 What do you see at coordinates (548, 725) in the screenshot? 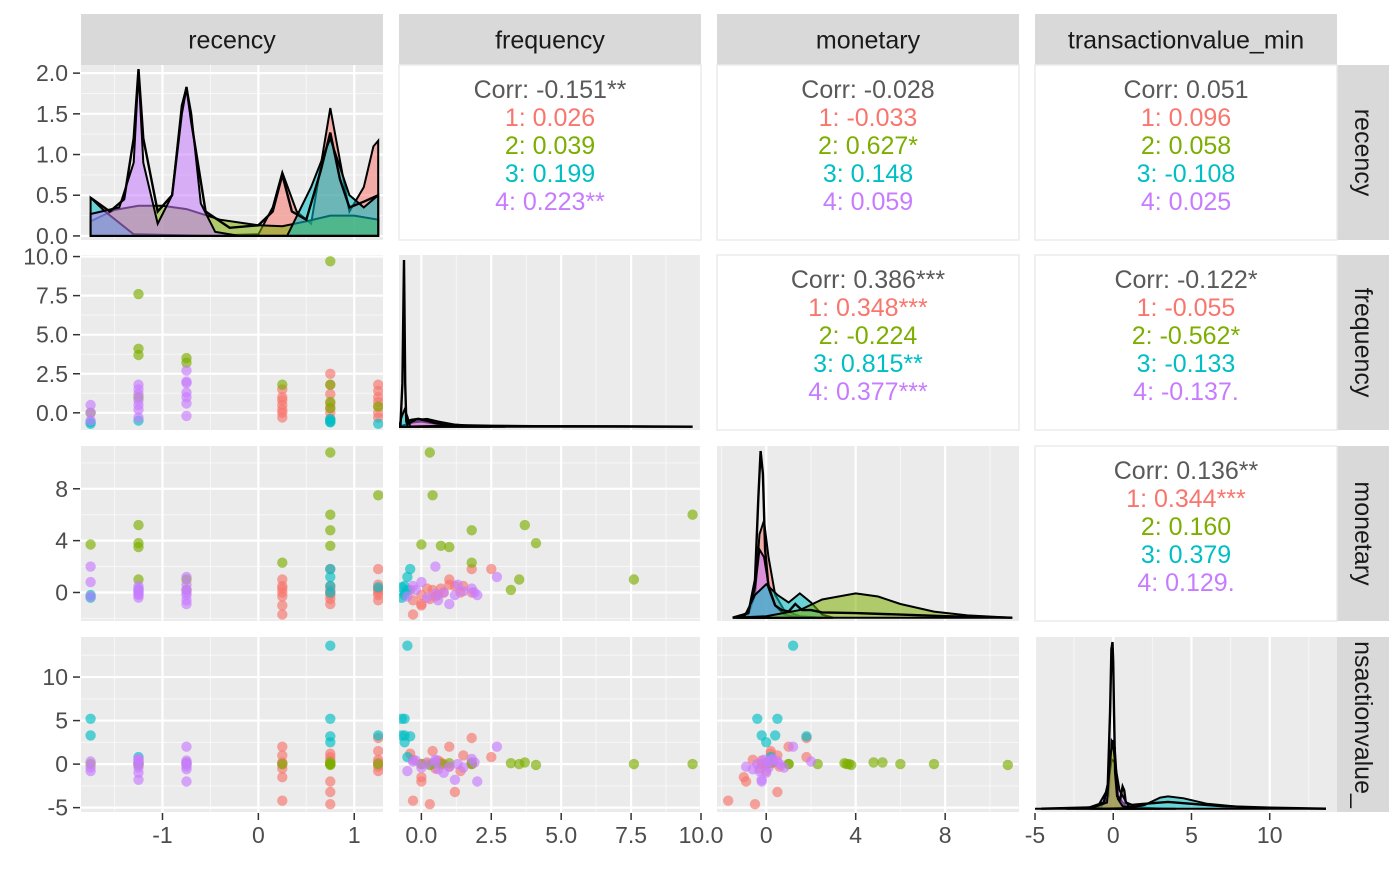
I see `scatter-transactionvalue_min-vs-frequency` at bounding box center [548, 725].